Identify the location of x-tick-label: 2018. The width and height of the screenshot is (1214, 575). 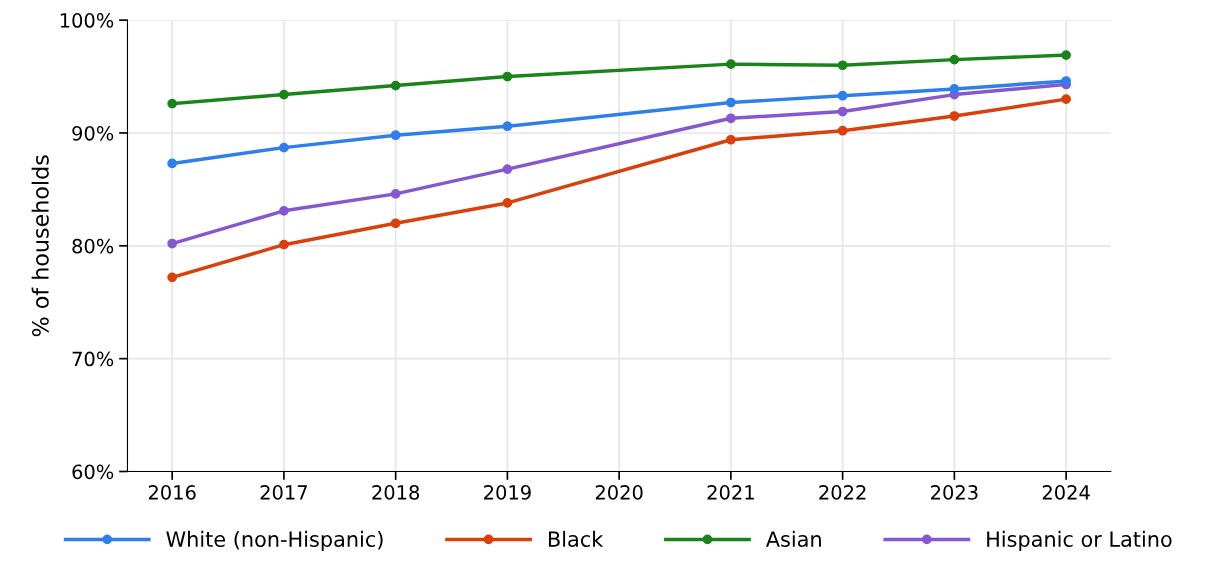
(396, 492).